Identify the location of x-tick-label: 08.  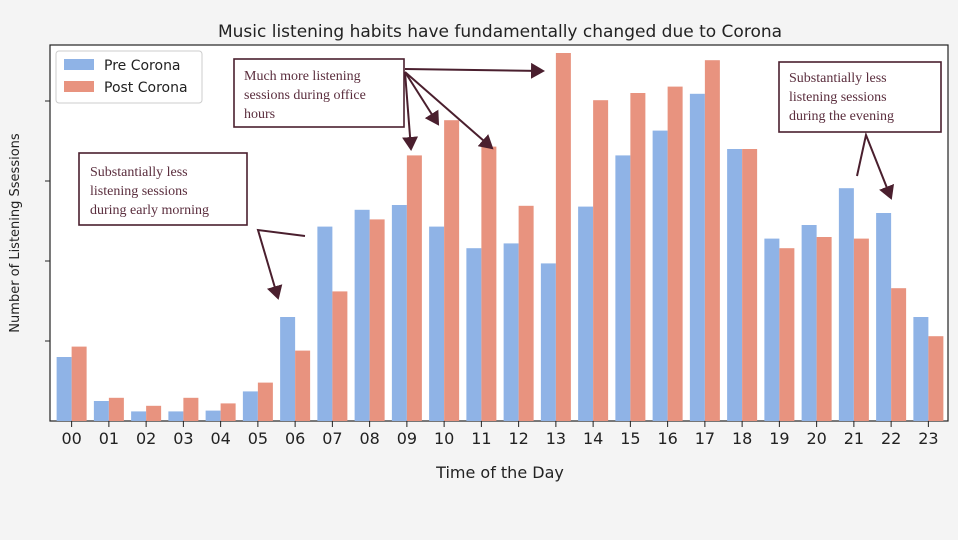
(369, 438).